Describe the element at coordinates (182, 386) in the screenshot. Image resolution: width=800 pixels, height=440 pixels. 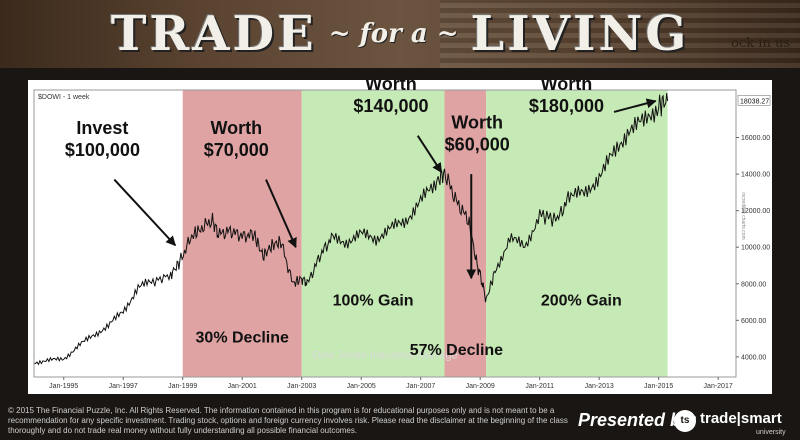
I see `x-tick-label: Jan-1999` at that location.